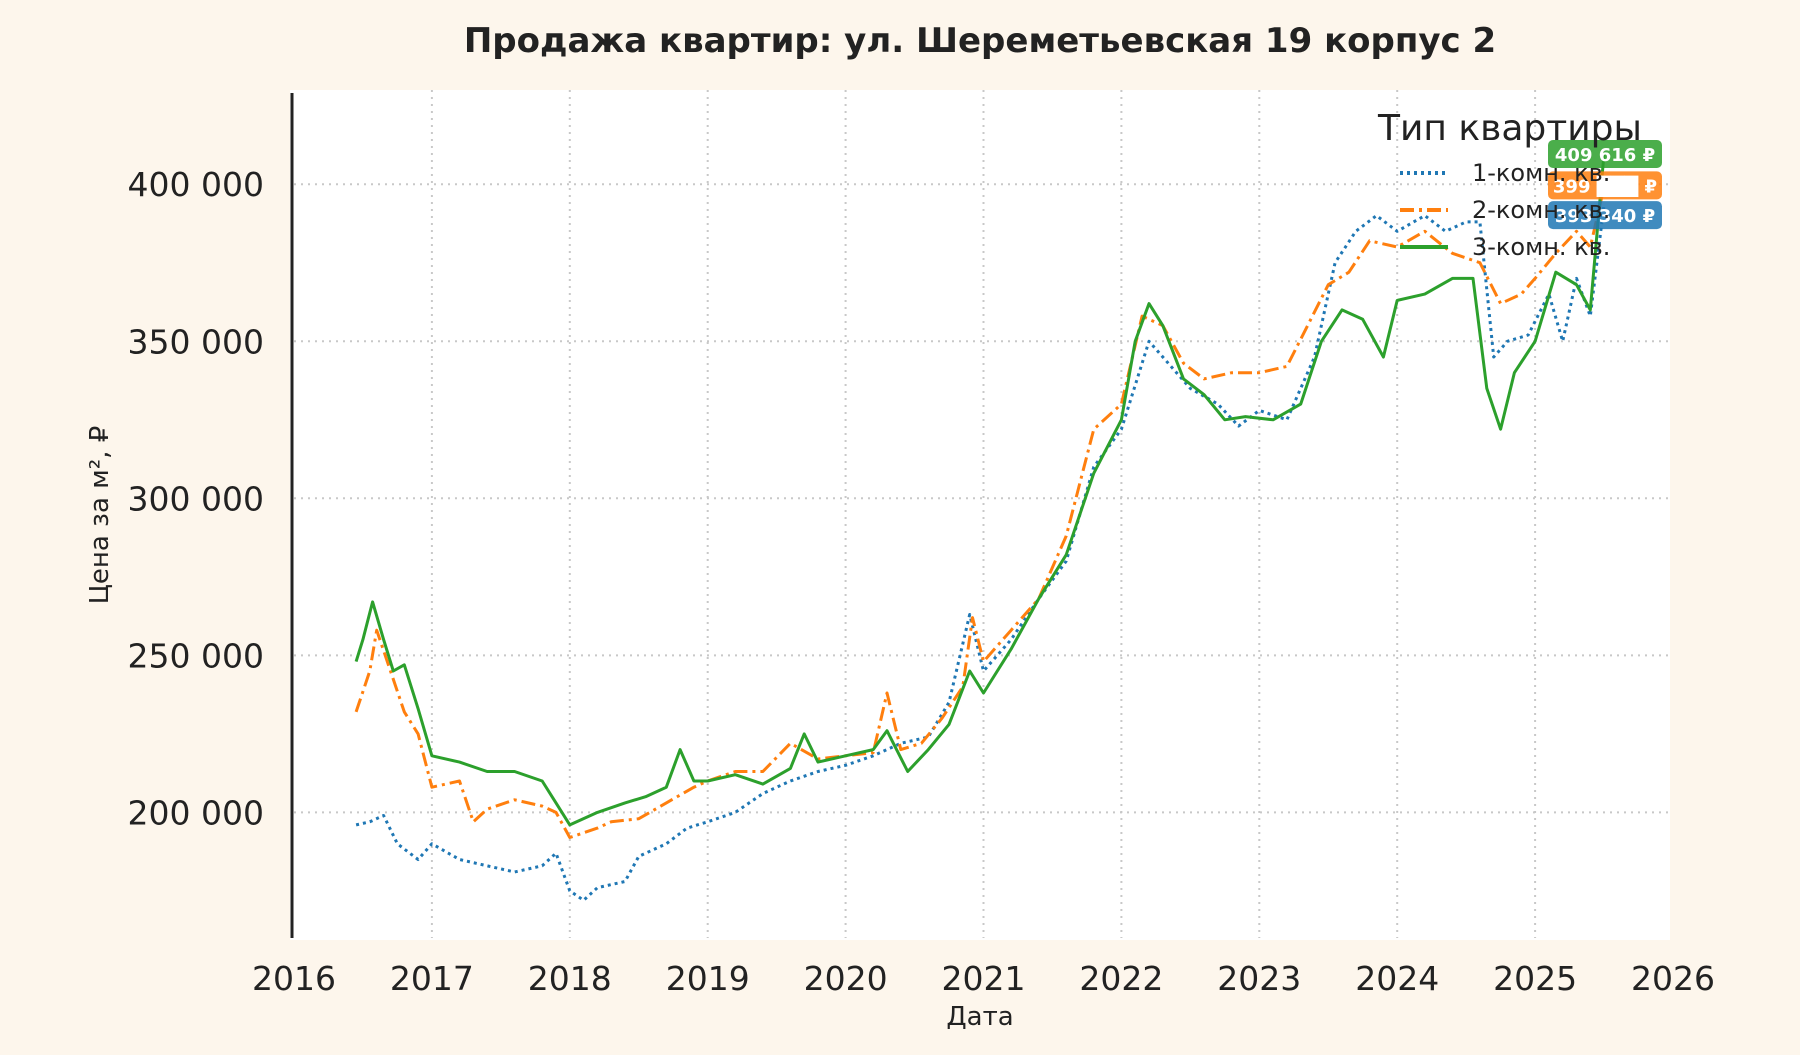 This screenshot has width=1800, height=1055. What do you see at coordinates (196, 655) in the screenshot?
I see `y-tick-label: 250 000` at bounding box center [196, 655].